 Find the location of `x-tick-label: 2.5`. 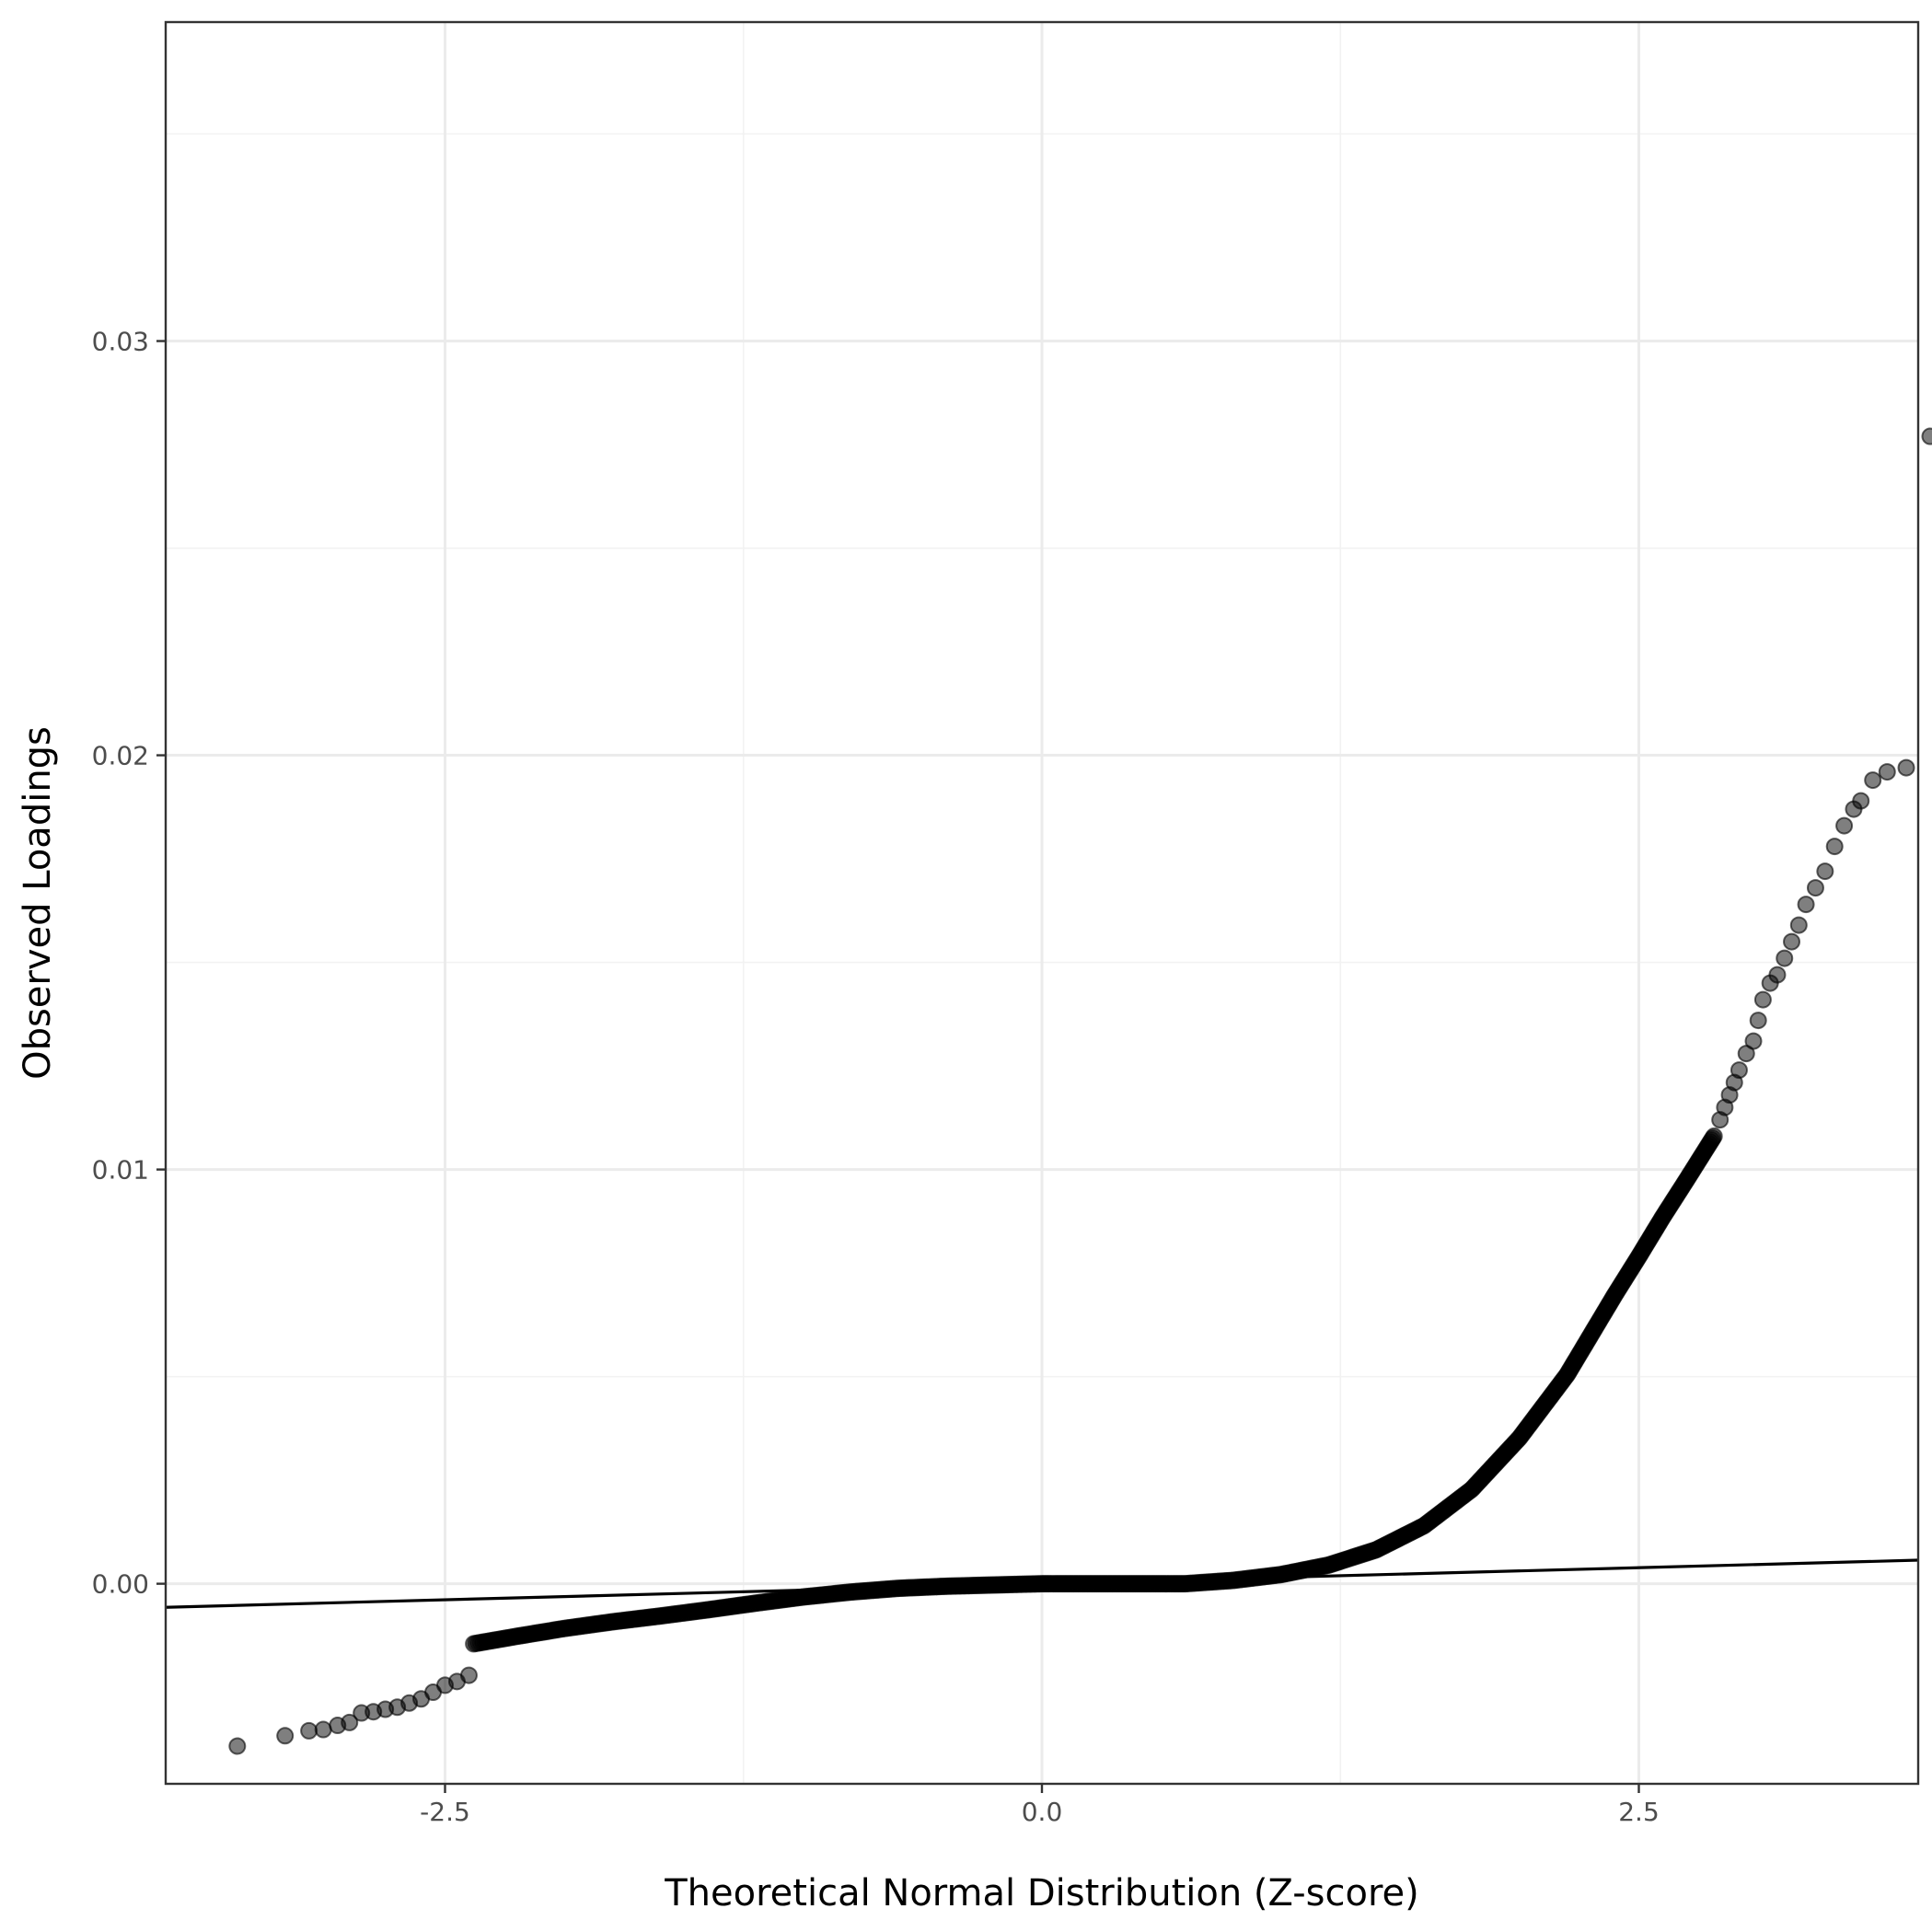

x-tick-label: 2.5 is located at coordinates (1639, 1812).